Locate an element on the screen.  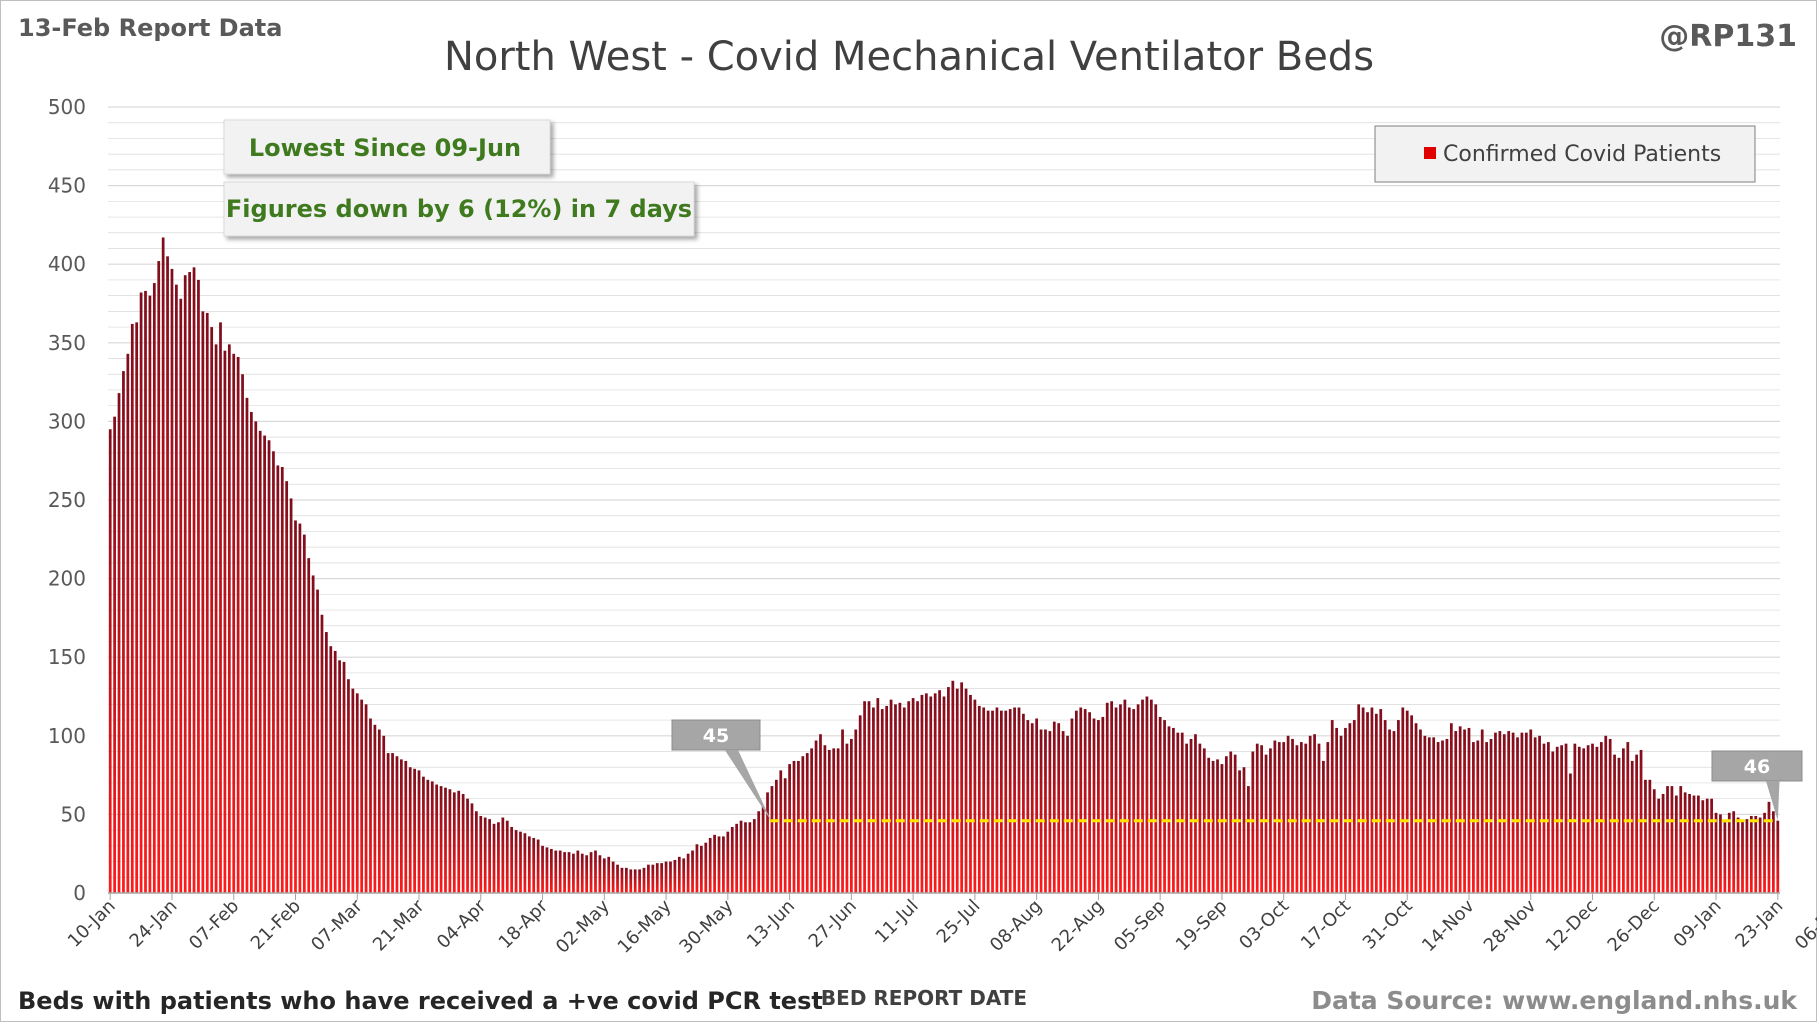
legend-box is located at coordinates (1565, 154).